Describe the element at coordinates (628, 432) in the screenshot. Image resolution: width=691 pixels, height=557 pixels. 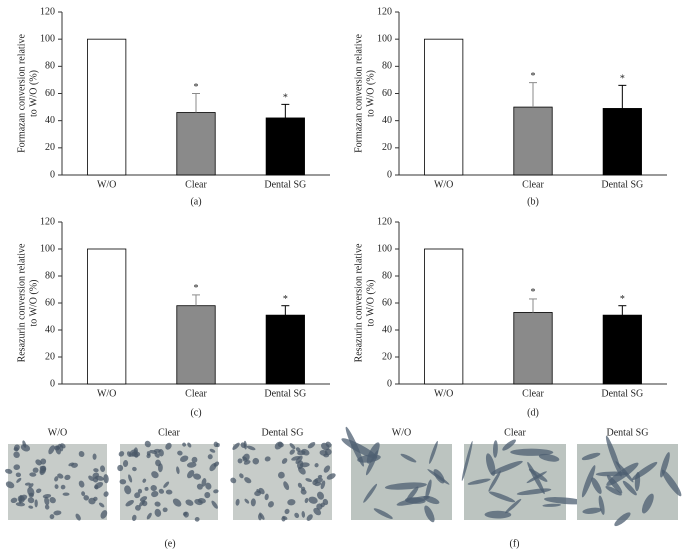
I see `micrograph-label: Dental SG` at that location.